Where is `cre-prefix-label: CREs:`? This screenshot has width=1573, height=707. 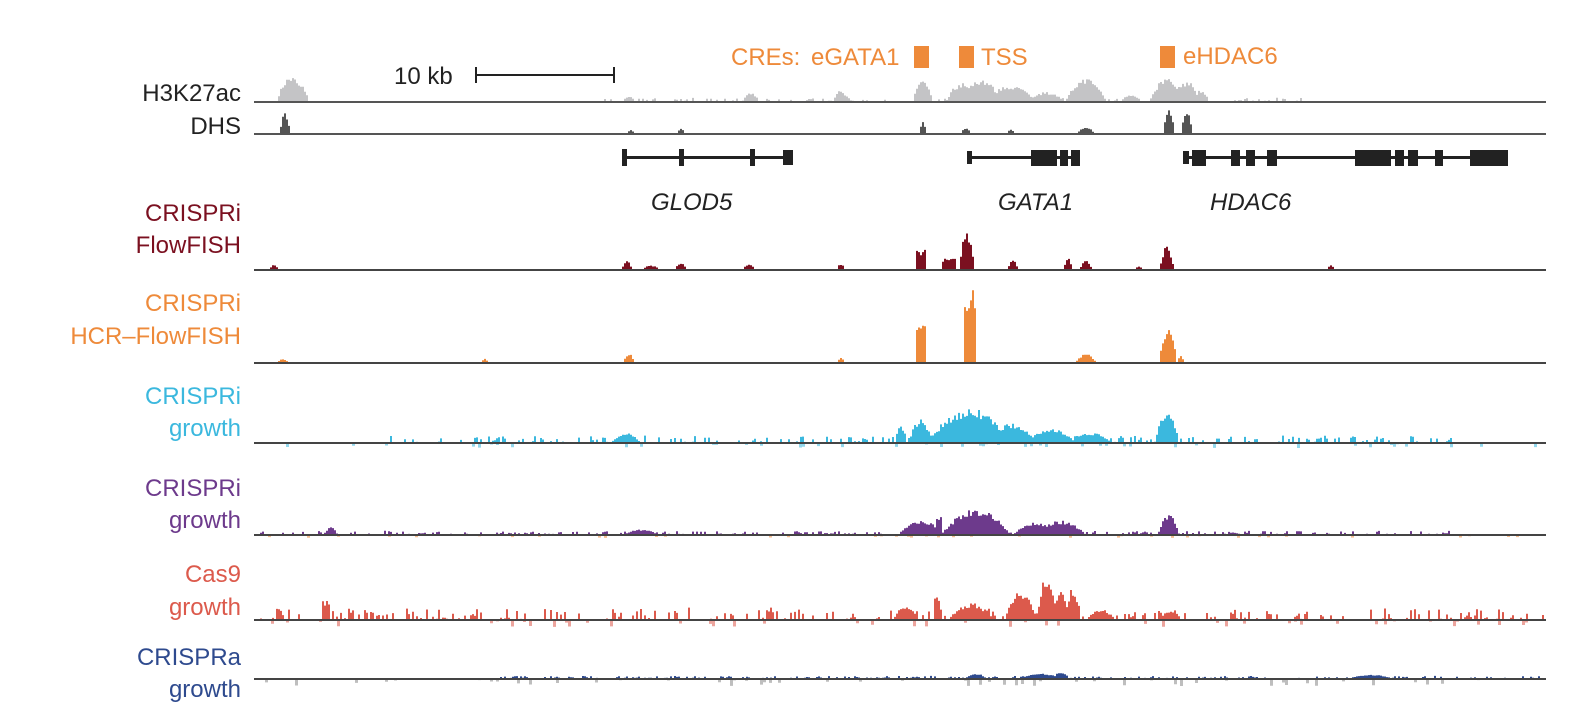 cre-prefix-label: CREs: is located at coordinates (765, 57).